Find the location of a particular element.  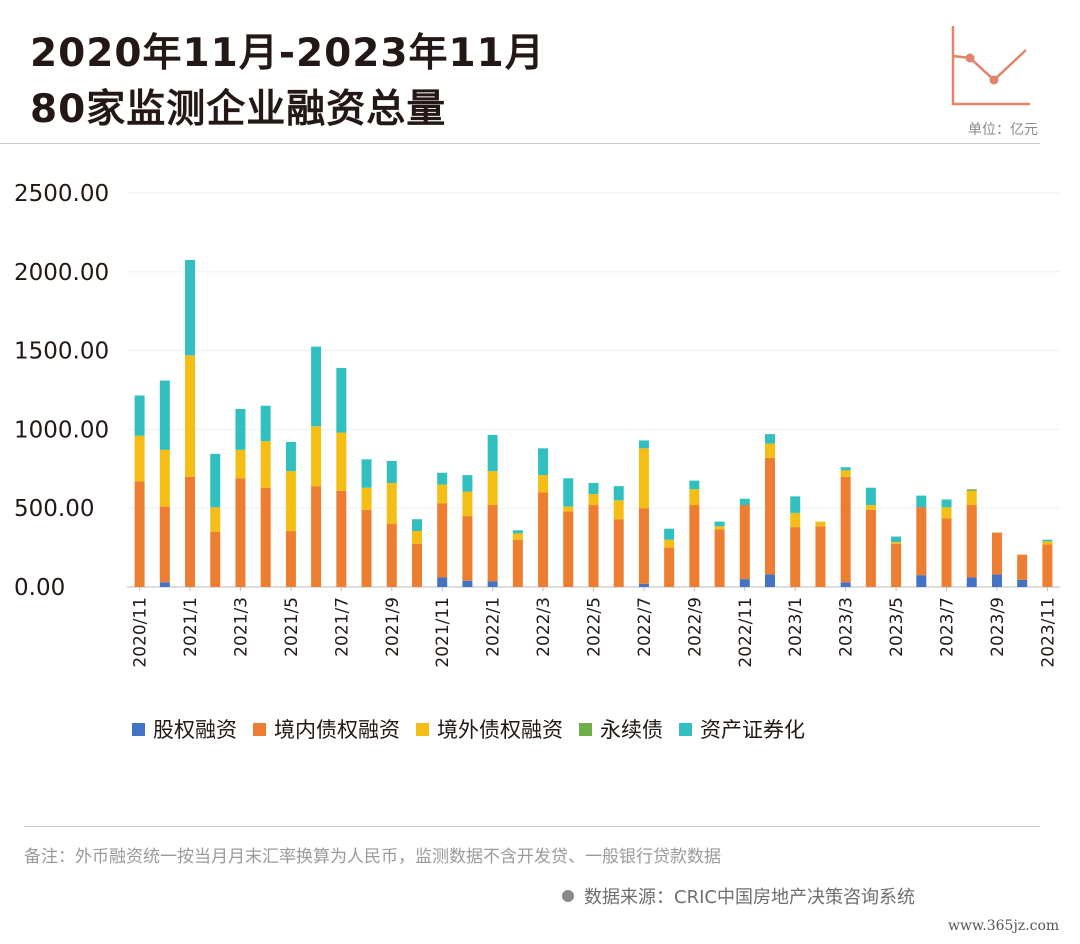

x-tick-label: 2023/1 is located at coordinates (796, 627).